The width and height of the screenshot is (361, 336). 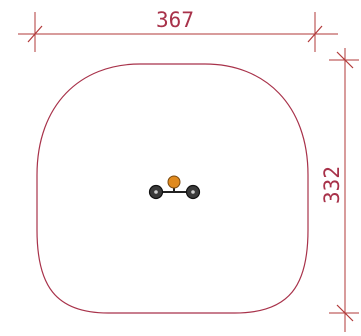 I want to click on height-dimension-label: 332, so click(x=332, y=185).